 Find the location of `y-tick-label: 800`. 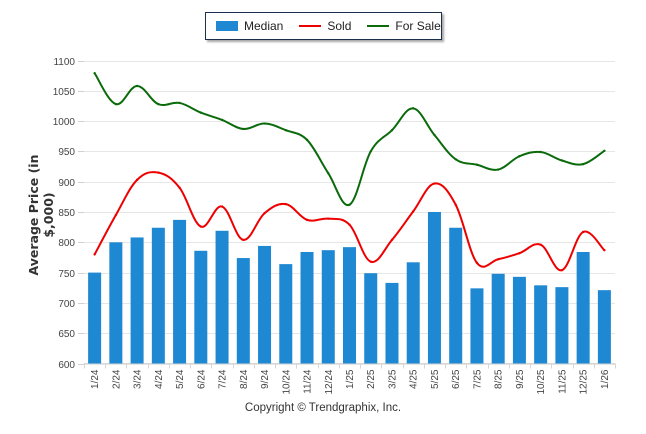

y-tick-label: 800 is located at coordinates (66, 243).